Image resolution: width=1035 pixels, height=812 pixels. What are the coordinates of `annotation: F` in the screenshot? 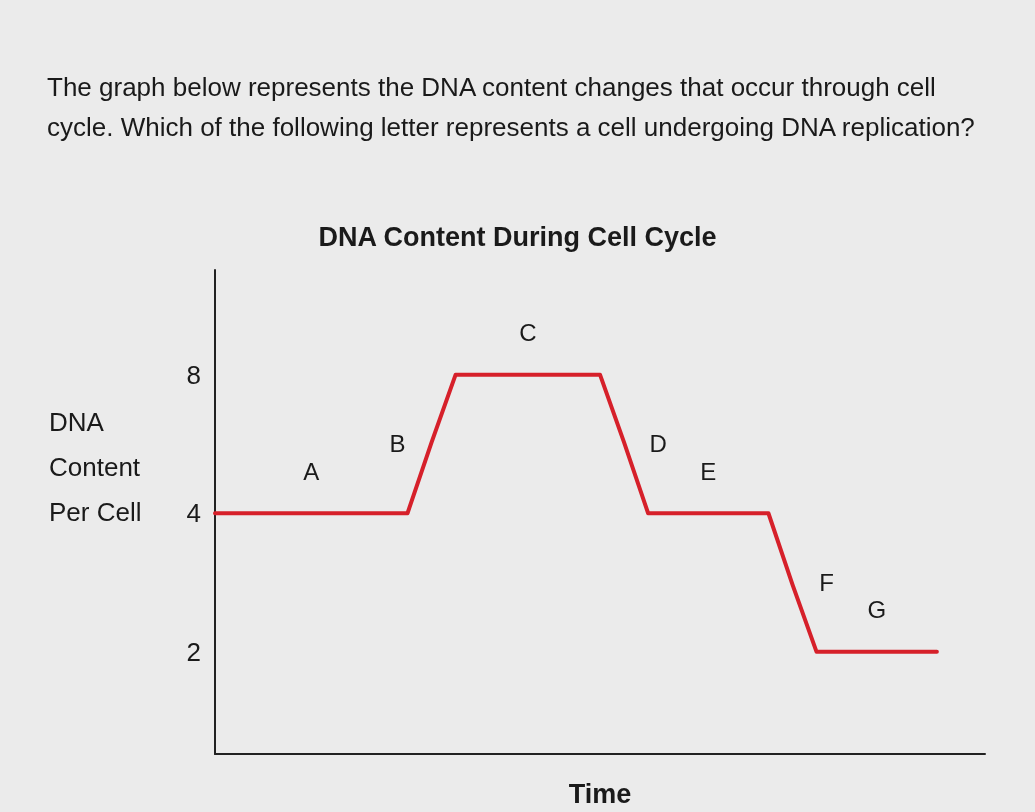 It's located at (826, 583).